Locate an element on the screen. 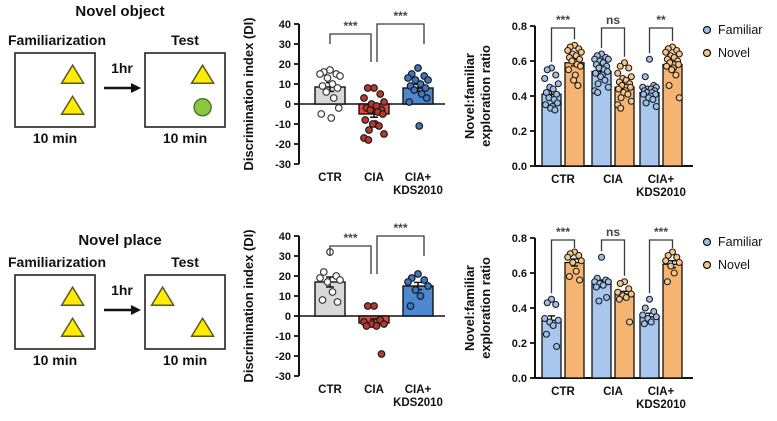 The width and height of the screenshot is (777, 421). novel-place-arena-drawing is located at coordinates (120, 312).